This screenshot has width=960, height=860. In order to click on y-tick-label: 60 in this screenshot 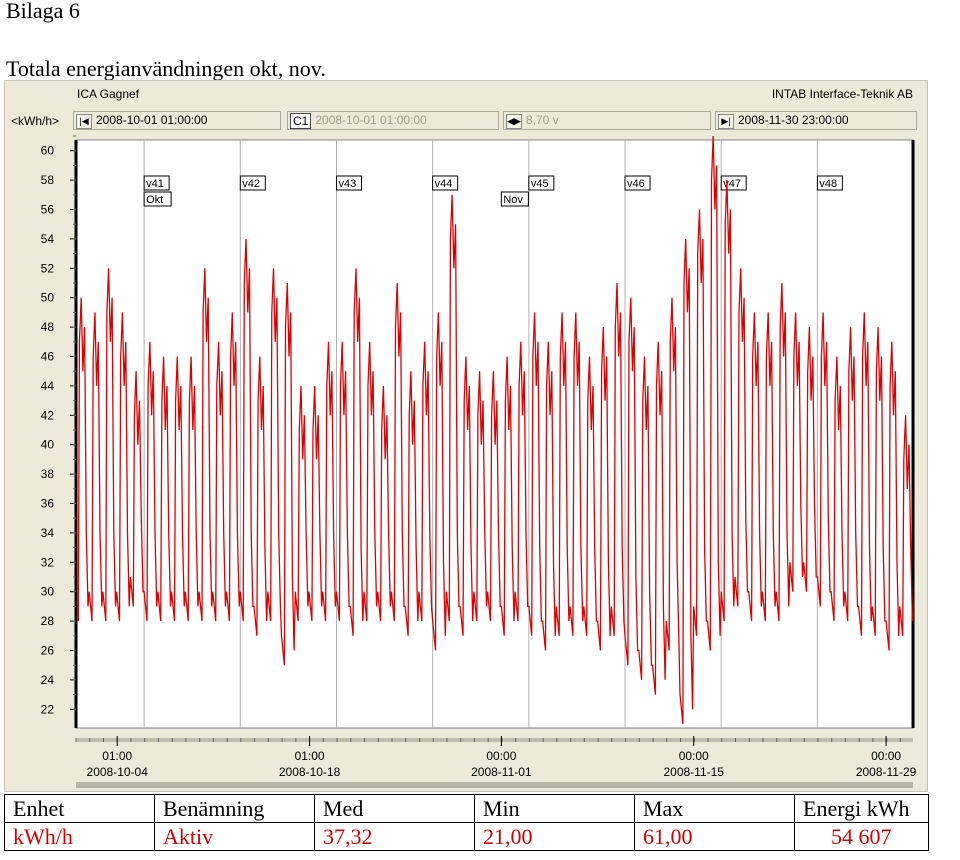, I will do `click(48, 151)`.